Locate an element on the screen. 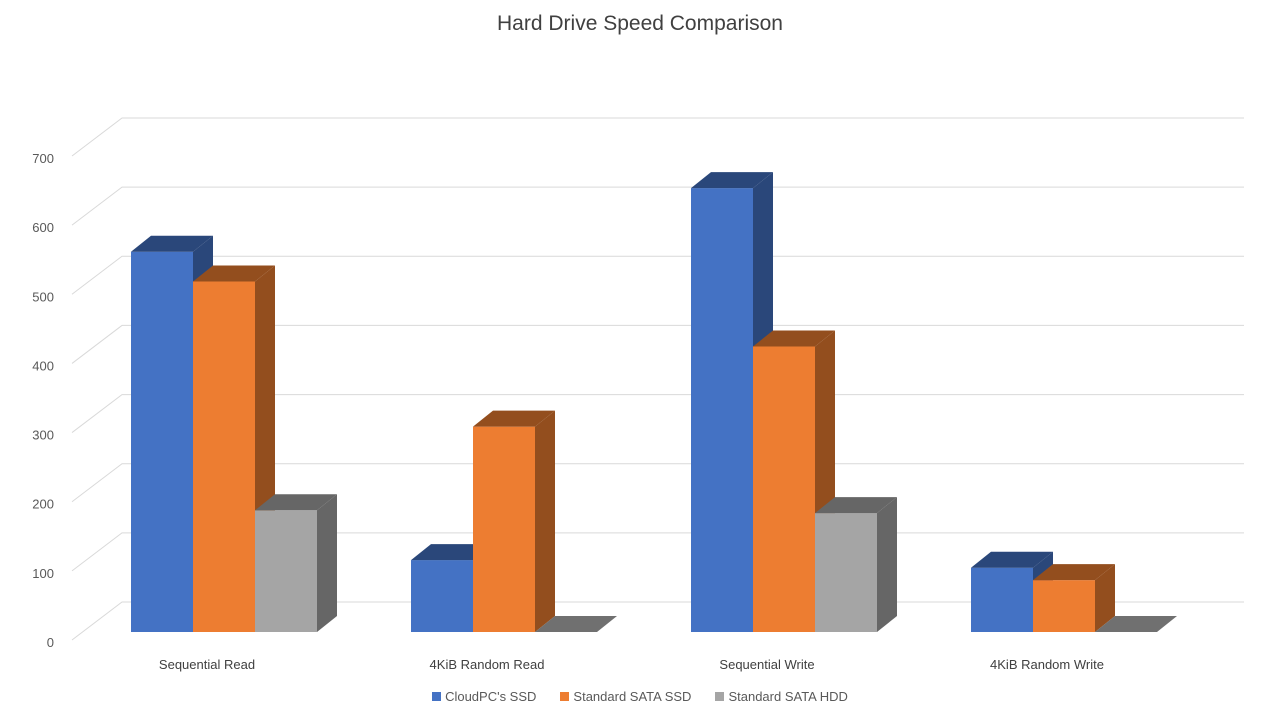 This screenshot has width=1280, height=720. y-tick-label: 200 is located at coordinates (43, 504).